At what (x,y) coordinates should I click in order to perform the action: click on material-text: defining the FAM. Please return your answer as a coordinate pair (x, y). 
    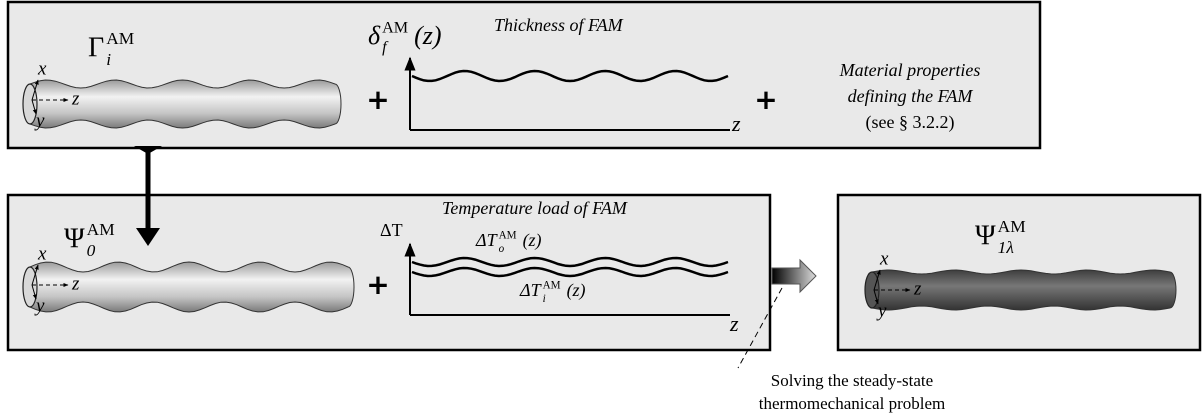
    Looking at the image, I should click on (911, 96).